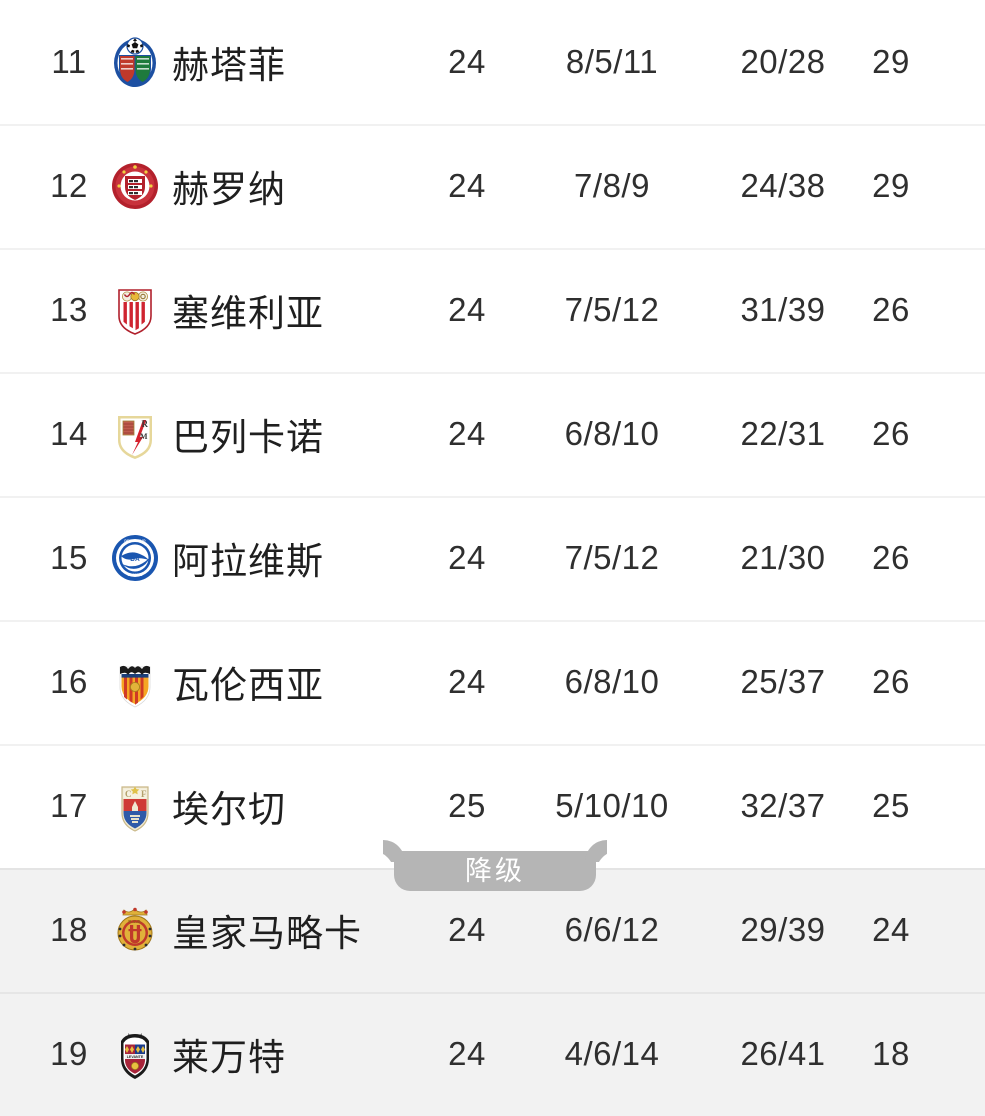 This screenshot has width=985, height=1116. Describe the element at coordinates (135, 806) in the screenshot. I see `elche-crest-icon: C F` at that location.